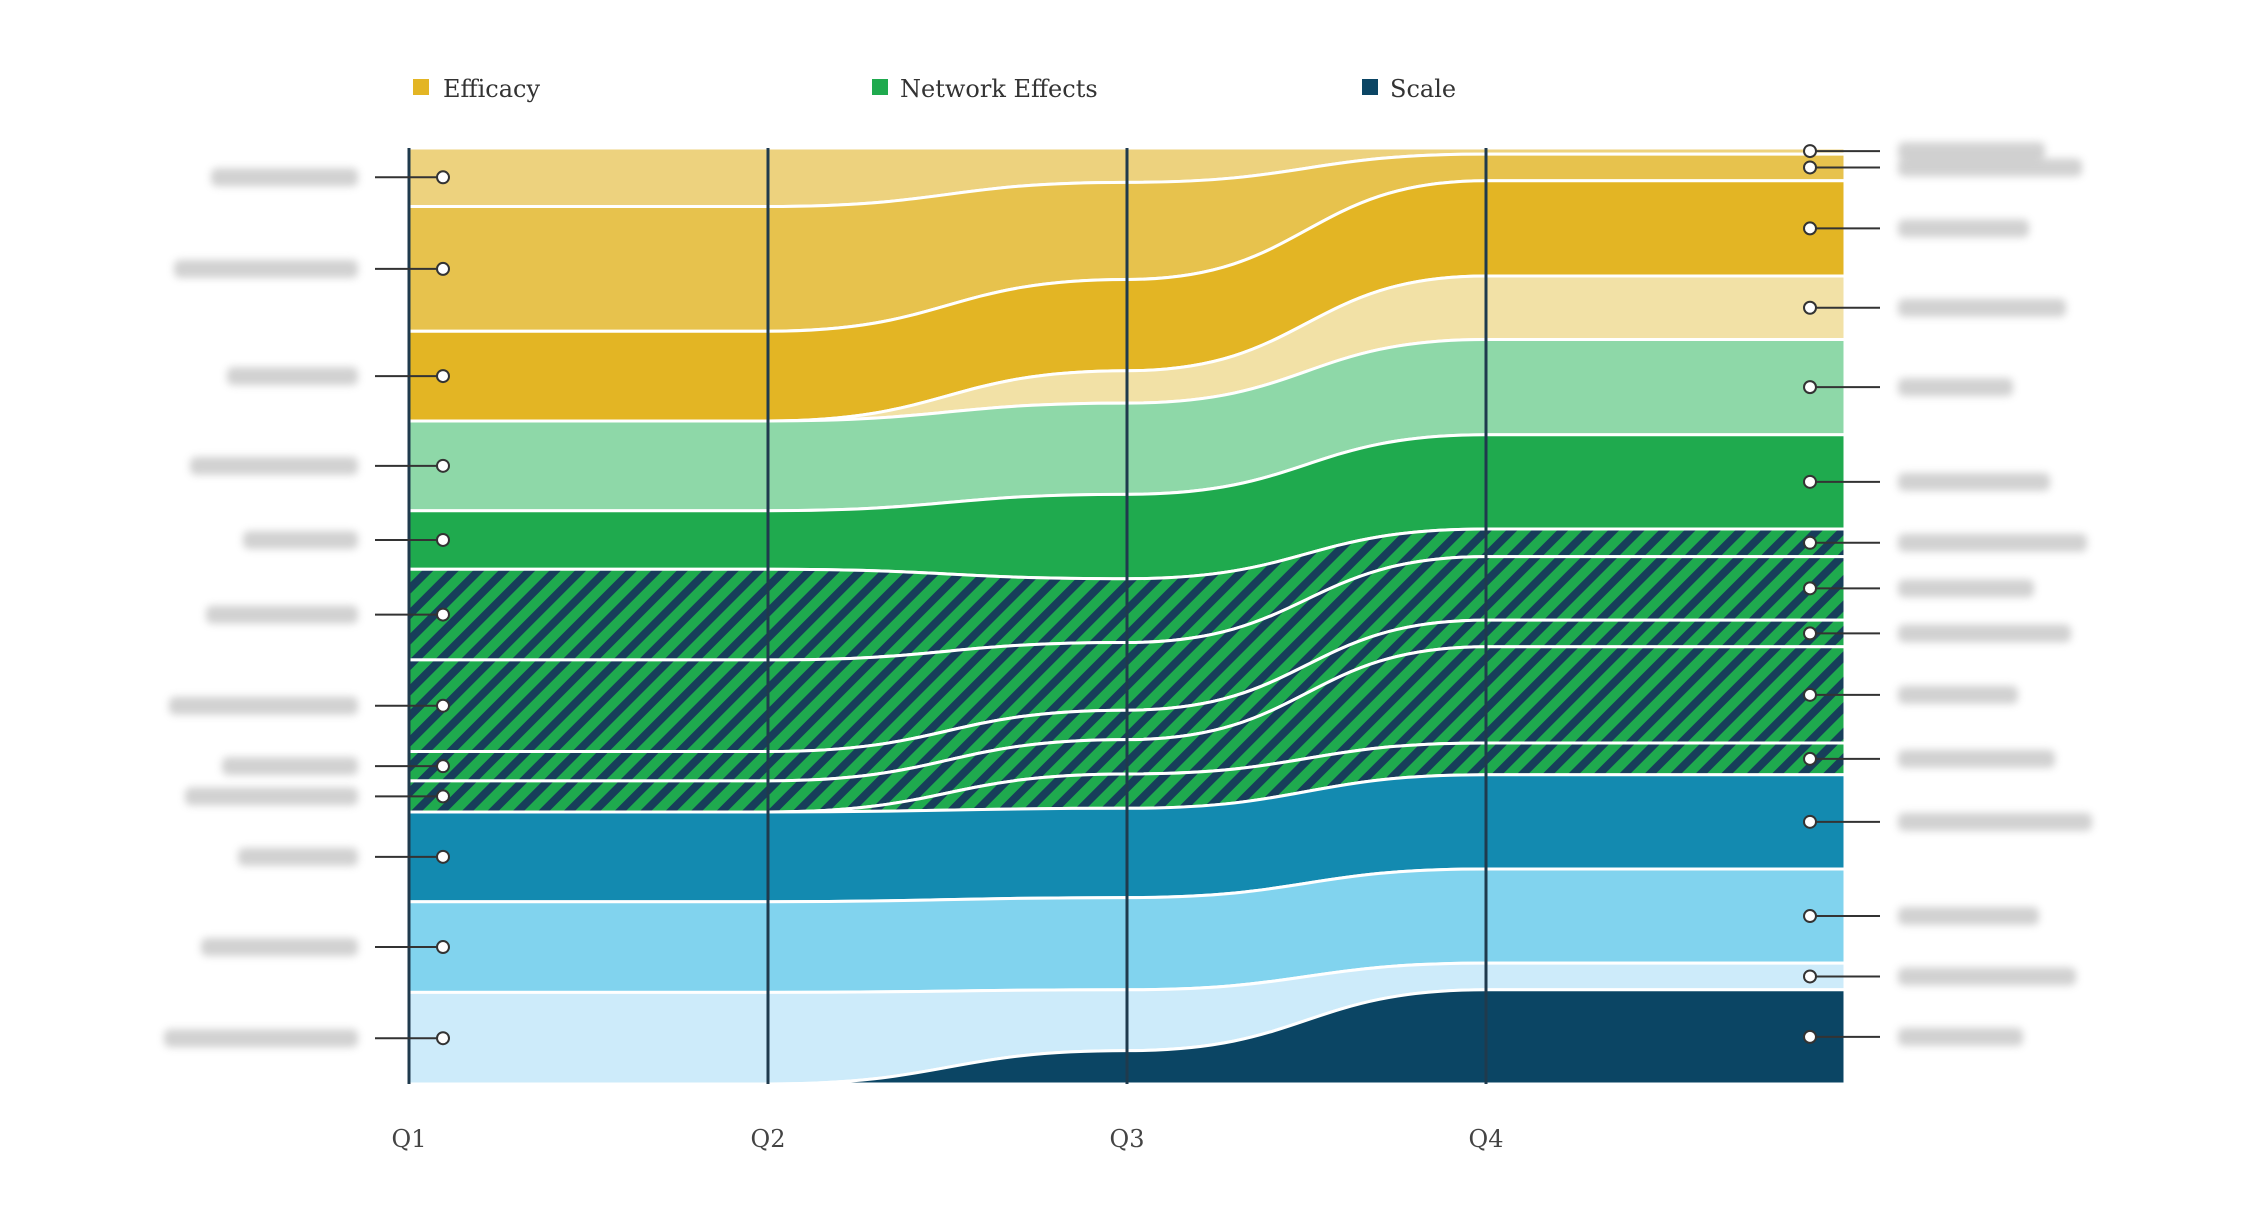 This screenshot has width=2258, height=1228. What do you see at coordinates (491, 89) in the screenshot?
I see `legend-label-efficacy: Efficacy` at bounding box center [491, 89].